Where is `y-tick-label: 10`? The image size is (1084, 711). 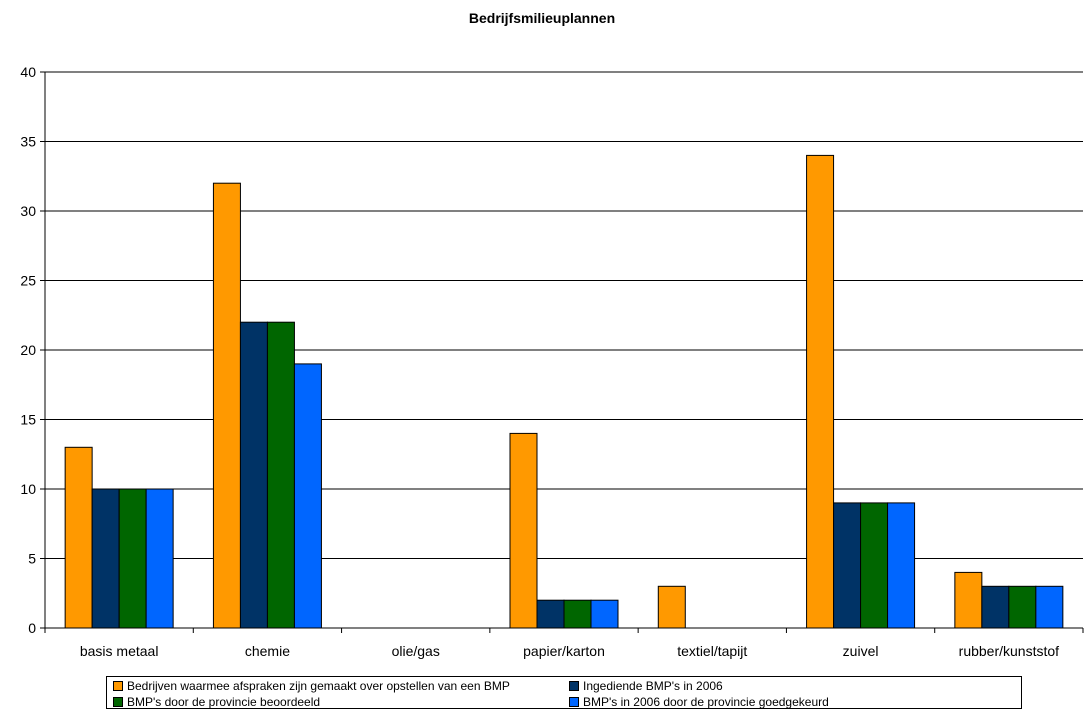 y-tick-label: 10 is located at coordinates (28, 489).